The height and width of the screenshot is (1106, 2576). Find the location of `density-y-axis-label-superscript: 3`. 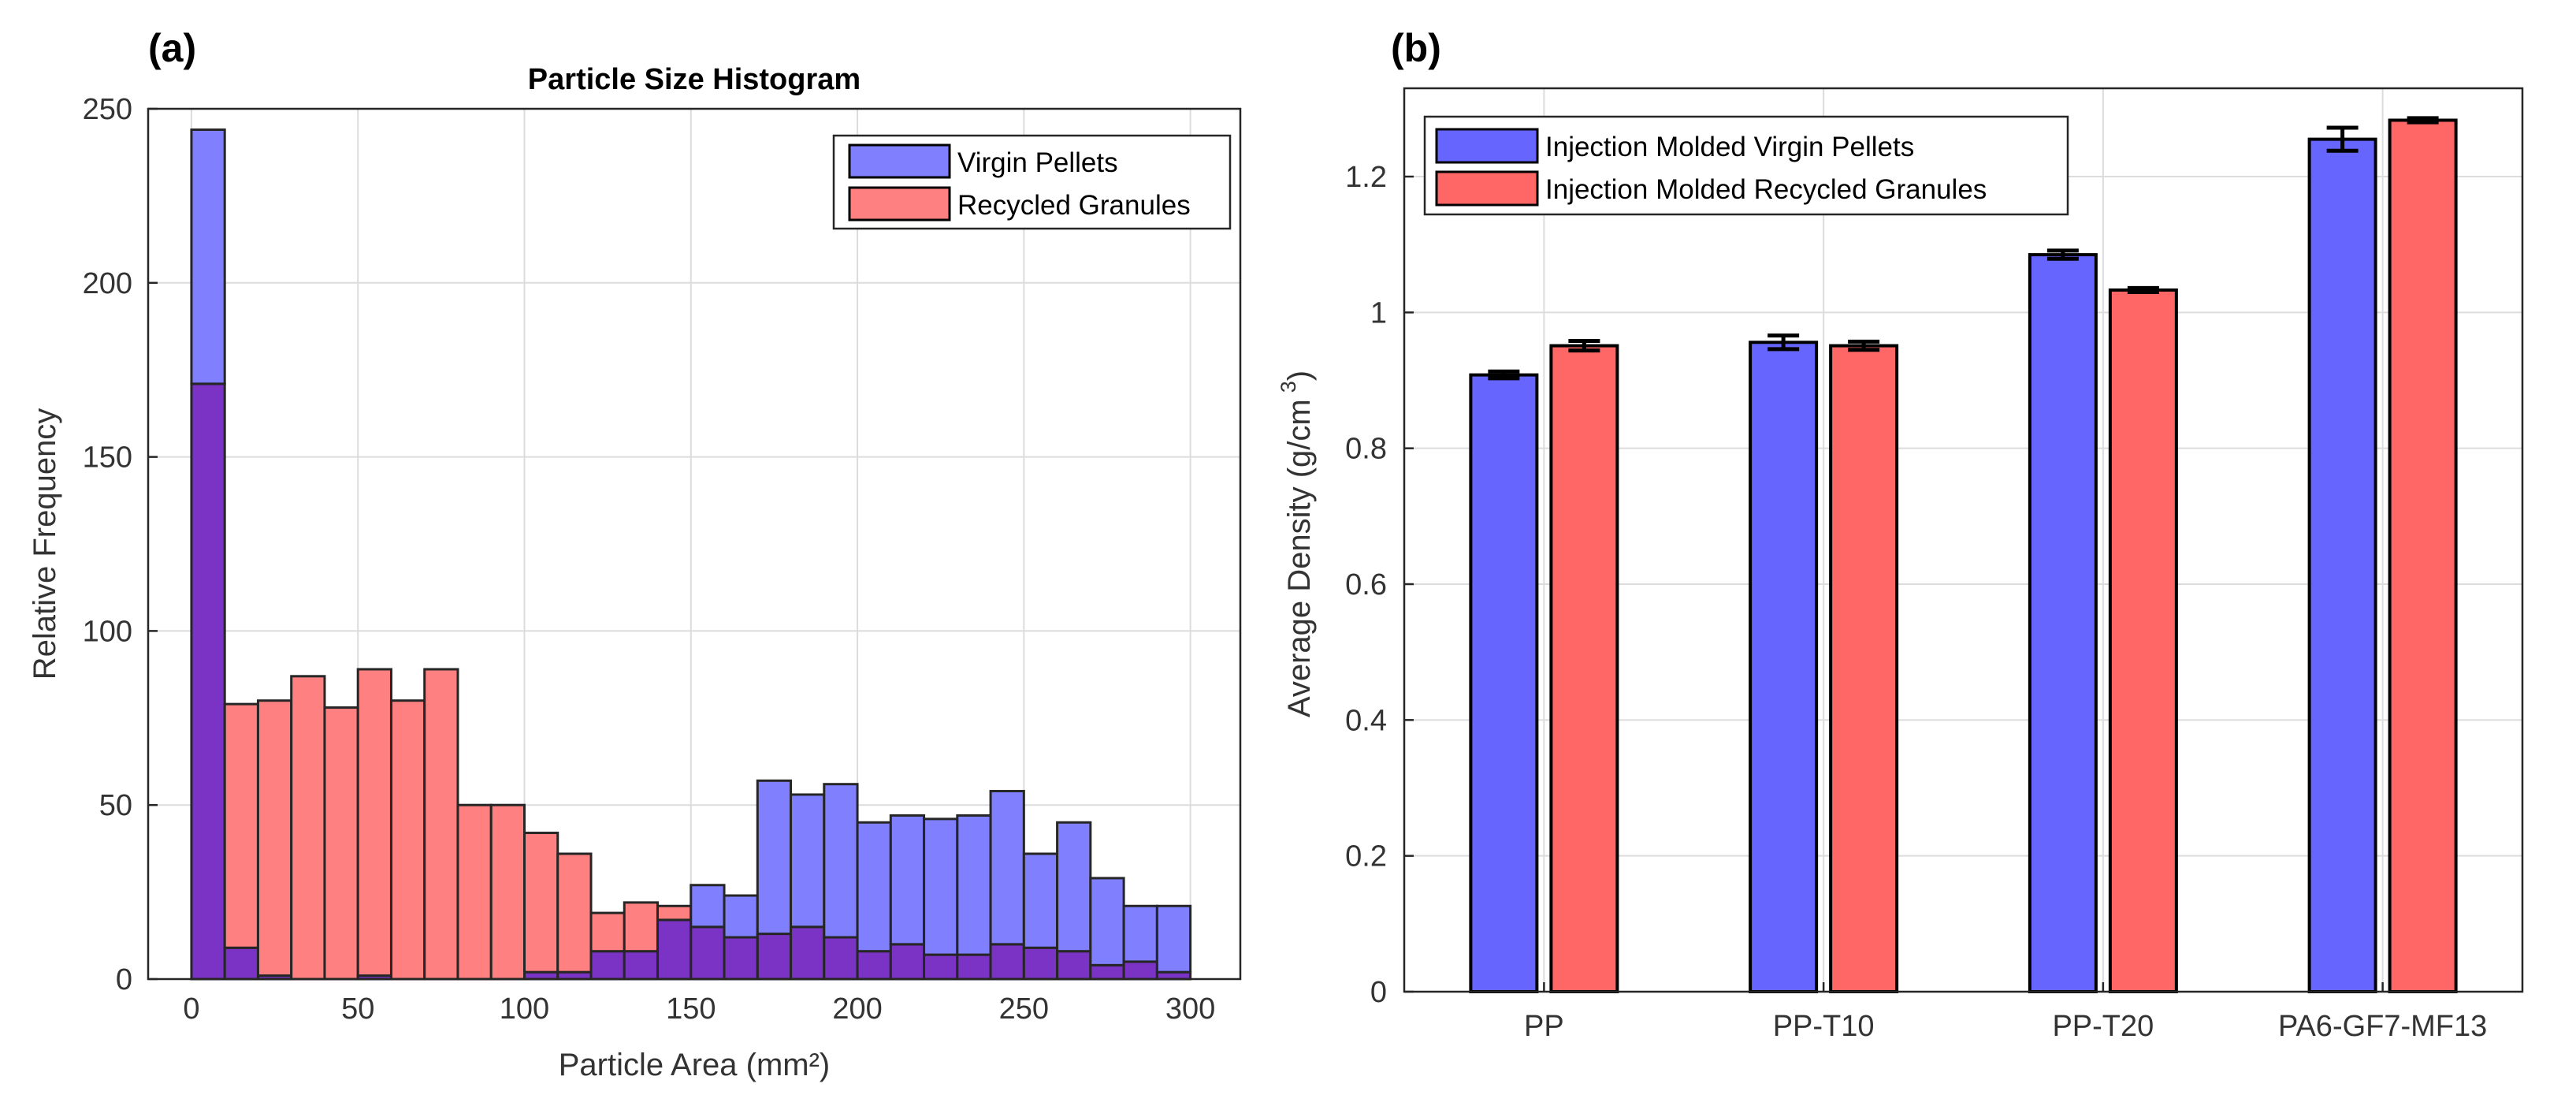

density-y-axis-label-superscript: 3 is located at coordinates (1288, 387).